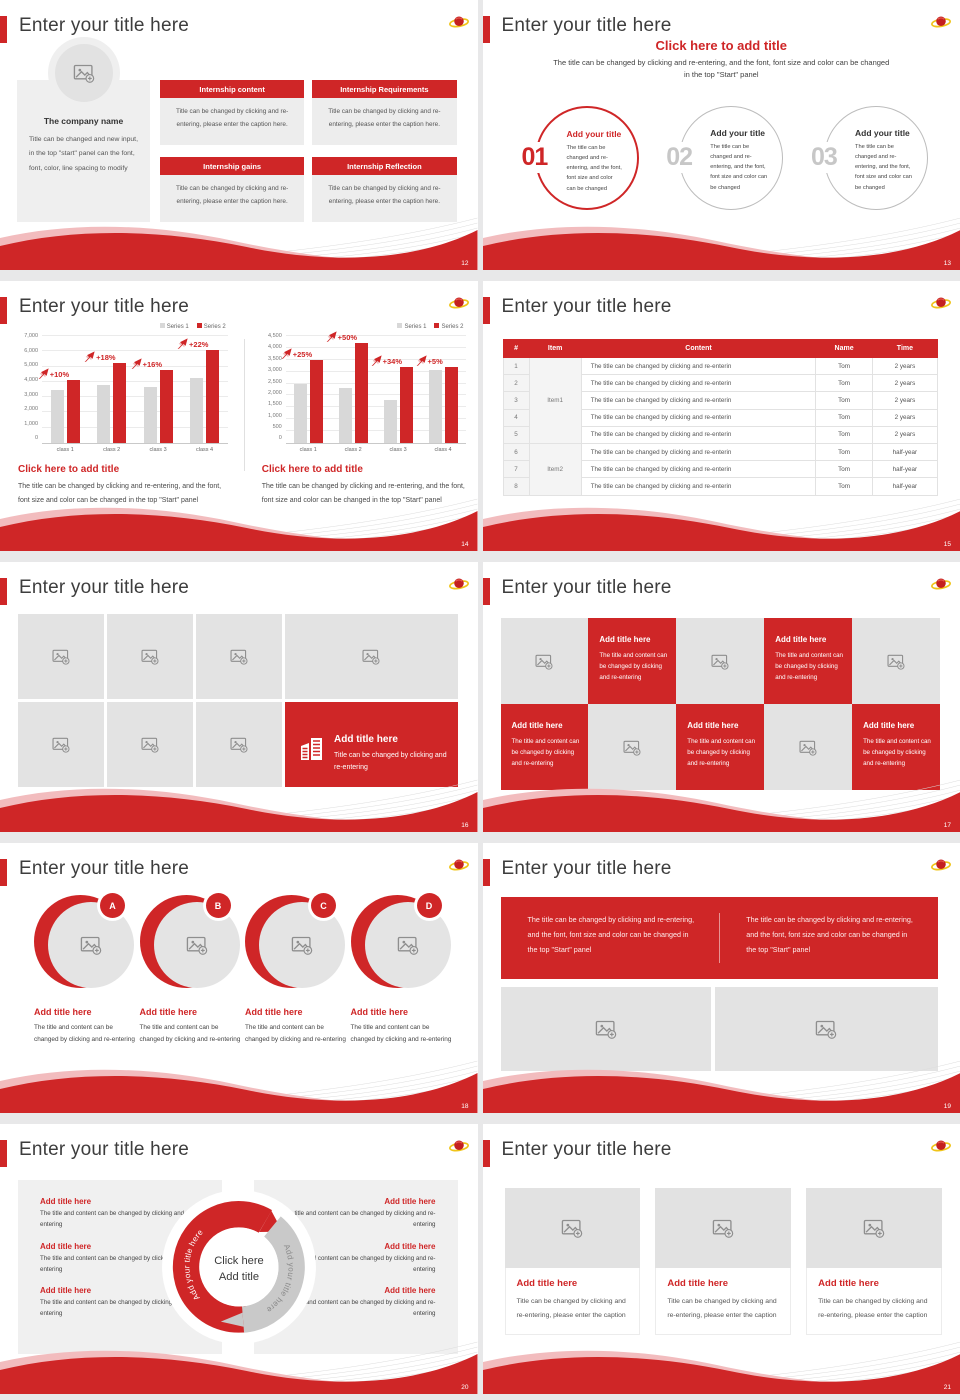  Describe the element at coordinates (429, 360) in the screenshot. I see `data-label: +5%` at that location.